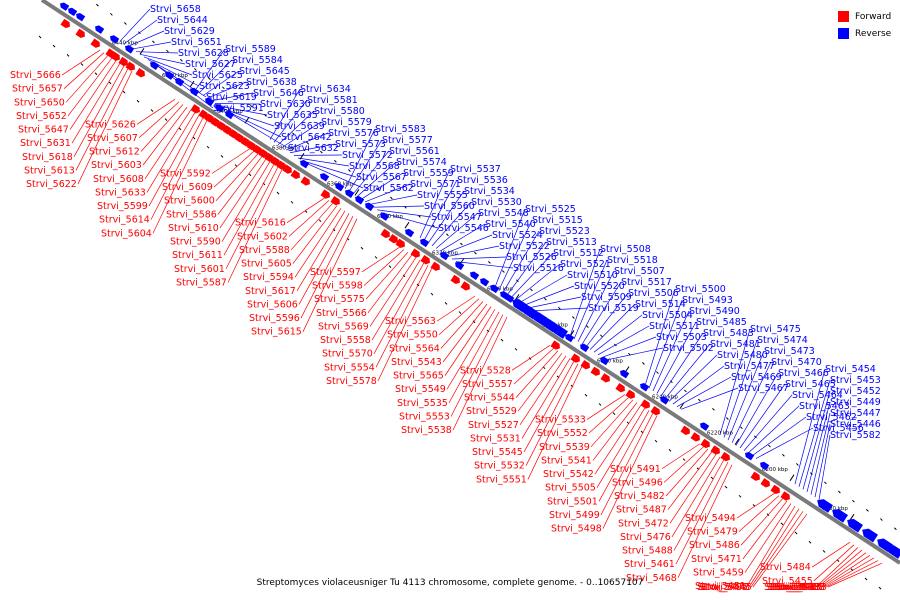 The image size is (900, 600). I want to click on gene-label: Strvi_5541, so click(566, 460).